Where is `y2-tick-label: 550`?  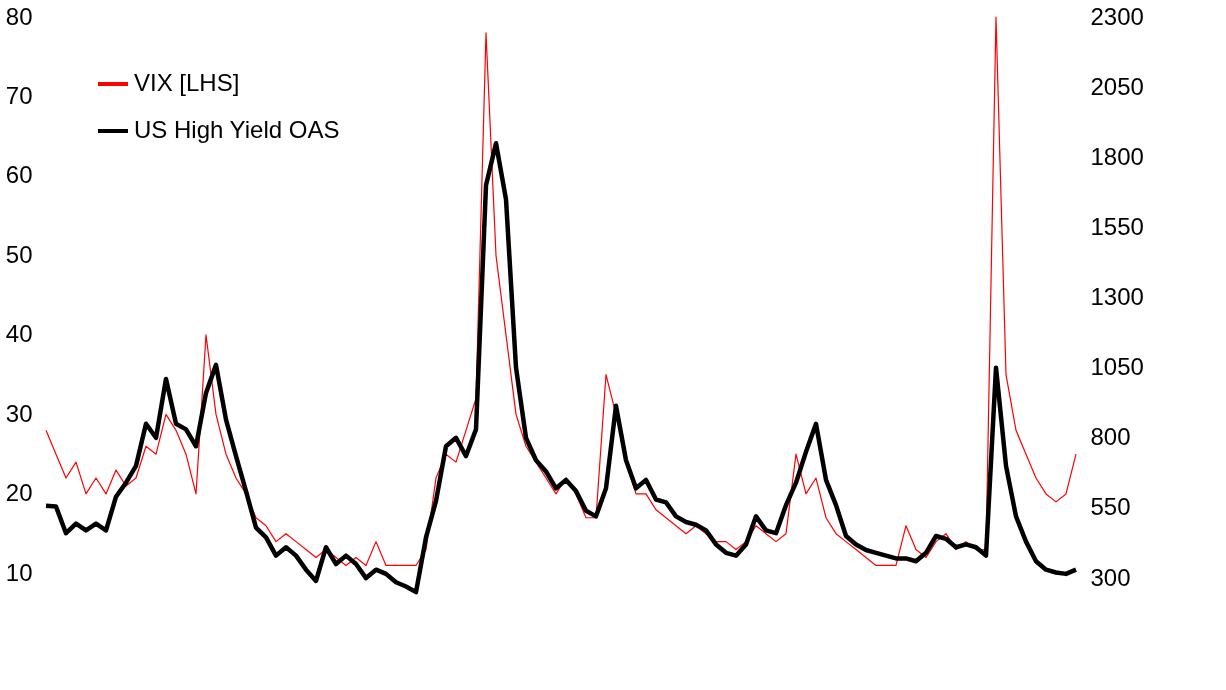
y2-tick-label: 550 is located at coordinates (1110, 507).